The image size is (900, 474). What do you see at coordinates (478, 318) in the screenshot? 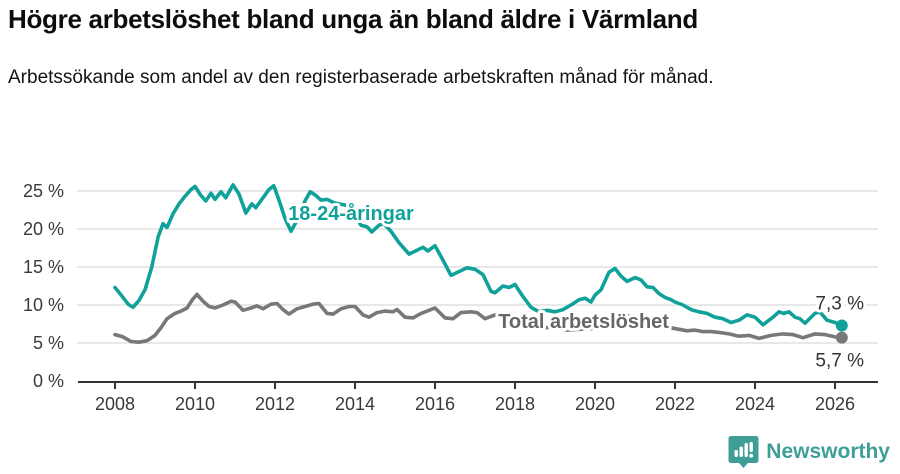
I see `series-line-total` at bounding box center [478, 318].